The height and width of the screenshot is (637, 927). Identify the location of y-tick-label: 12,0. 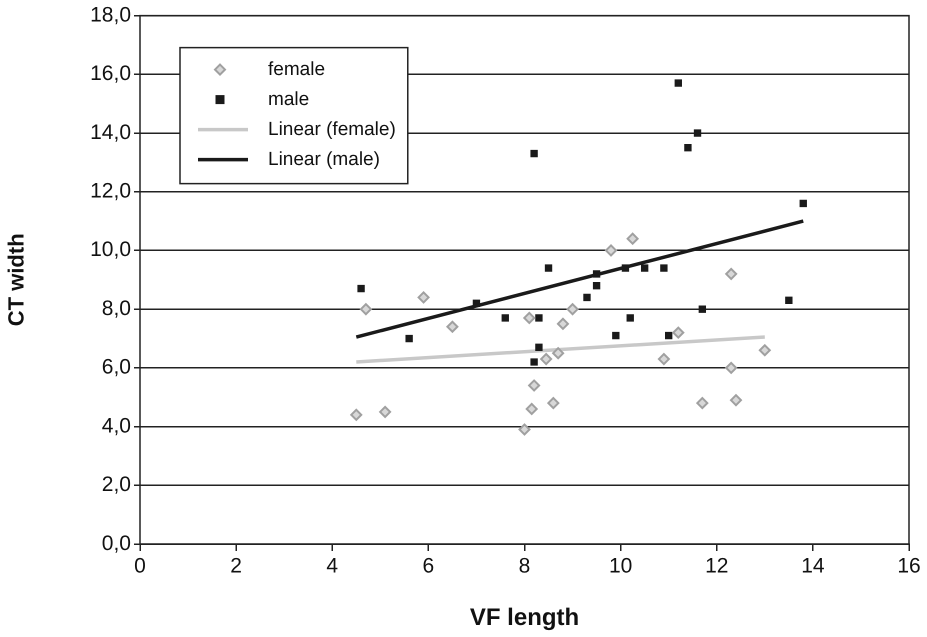
(110, 191).